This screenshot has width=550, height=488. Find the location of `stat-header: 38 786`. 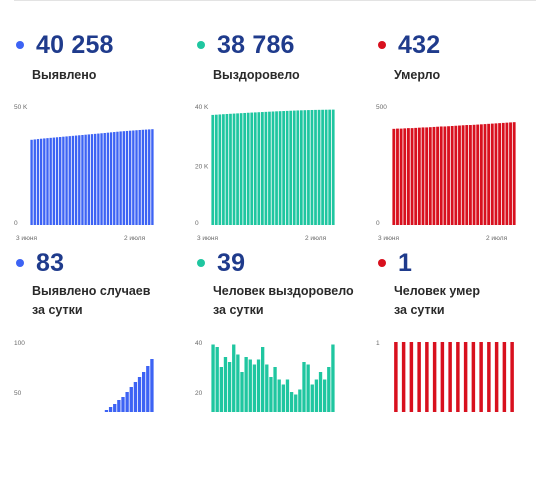

stat-header: 38 786 is located at coordinates (245, 45).